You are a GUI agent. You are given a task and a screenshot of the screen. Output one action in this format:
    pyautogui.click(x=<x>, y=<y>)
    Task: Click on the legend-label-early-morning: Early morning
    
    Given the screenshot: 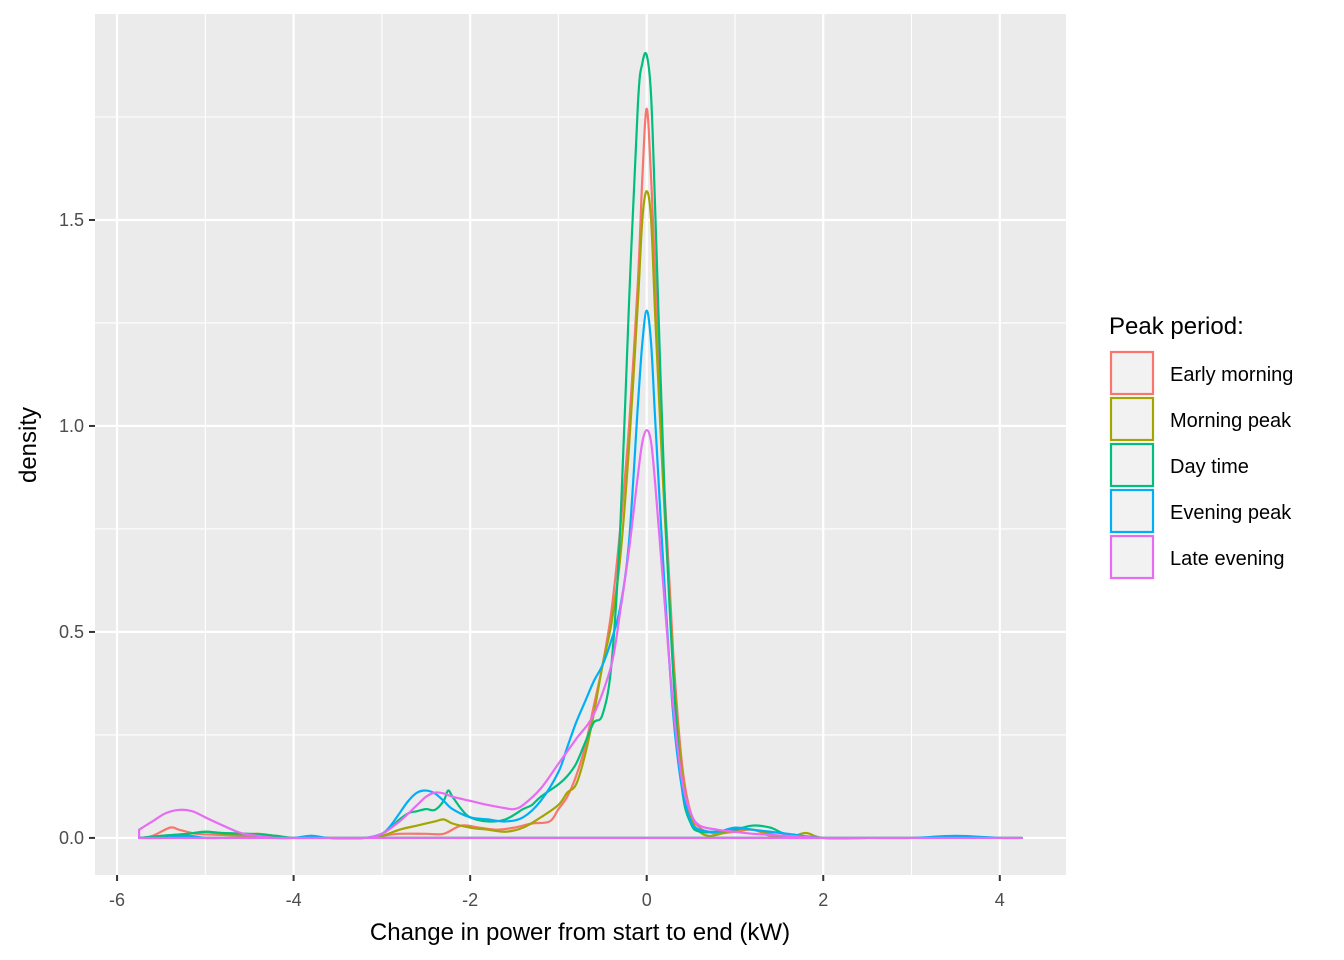 What is the action you would take?
    pyautogui.click(x=1231, y=375)
    